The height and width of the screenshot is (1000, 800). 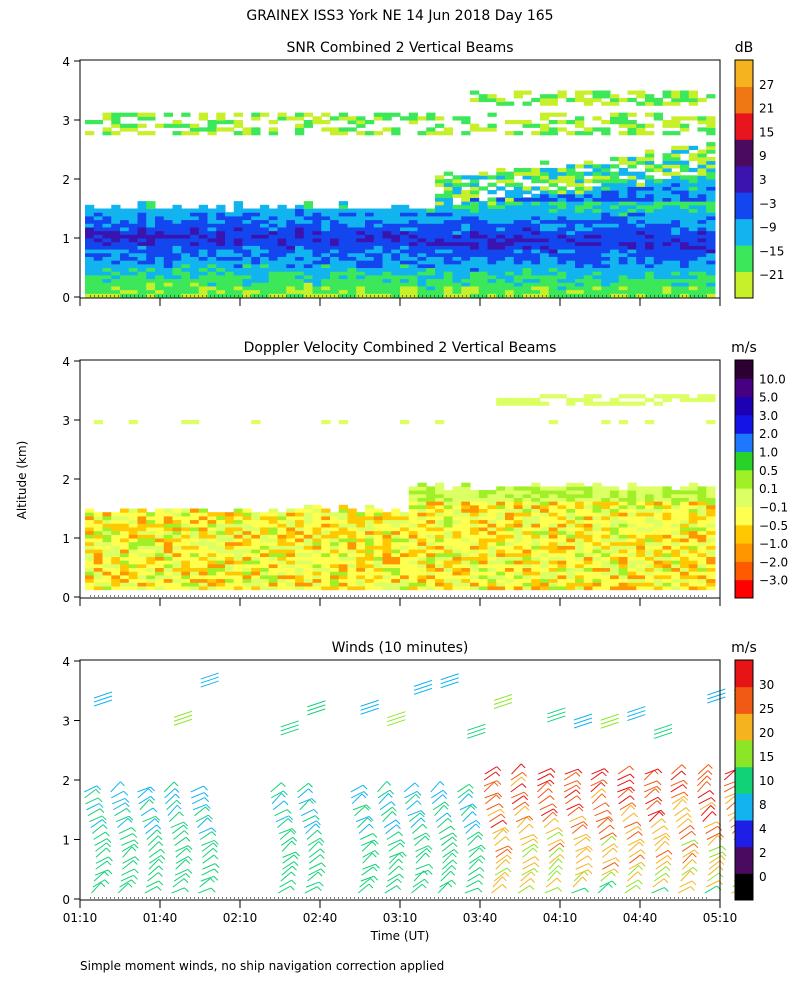 What do you see at coordinates (768, 434) in the screenshot?
I see `velocity-colorbar-label: 2.0` at bounding box center [768, 434].